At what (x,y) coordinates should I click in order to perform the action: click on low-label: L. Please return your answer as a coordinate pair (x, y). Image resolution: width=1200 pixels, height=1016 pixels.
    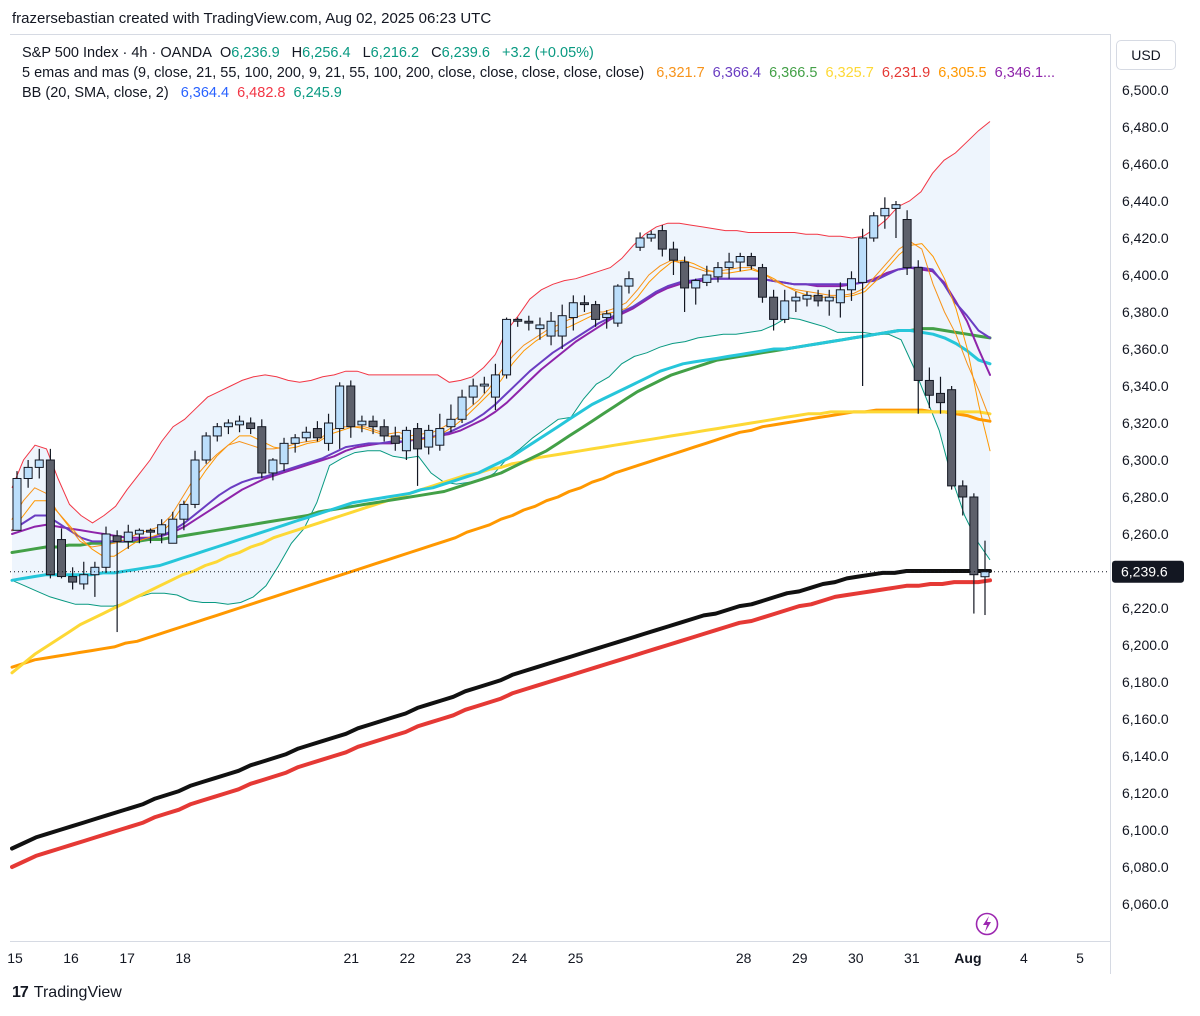
    Looking at the image, I should click on (366, 53).